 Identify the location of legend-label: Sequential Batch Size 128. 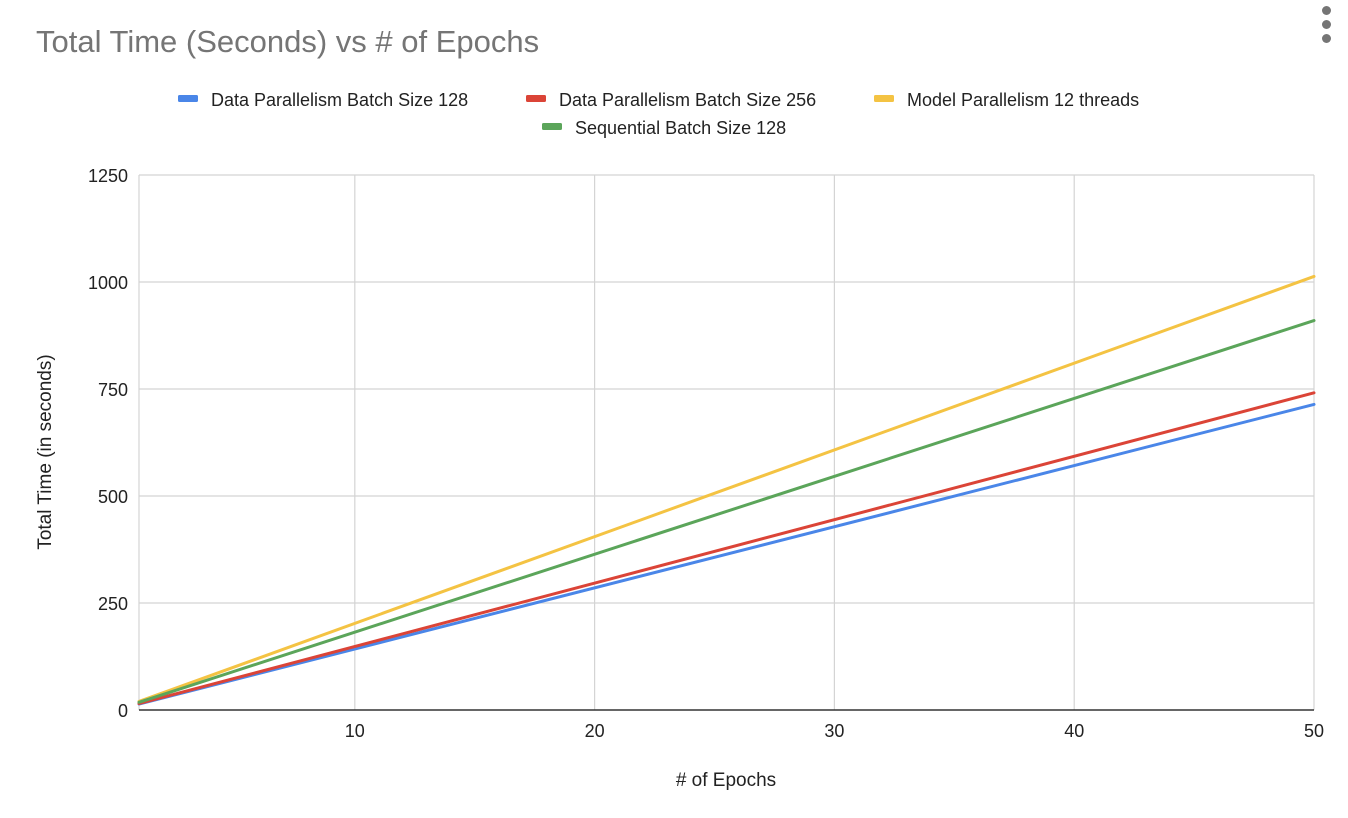
(680, 128).